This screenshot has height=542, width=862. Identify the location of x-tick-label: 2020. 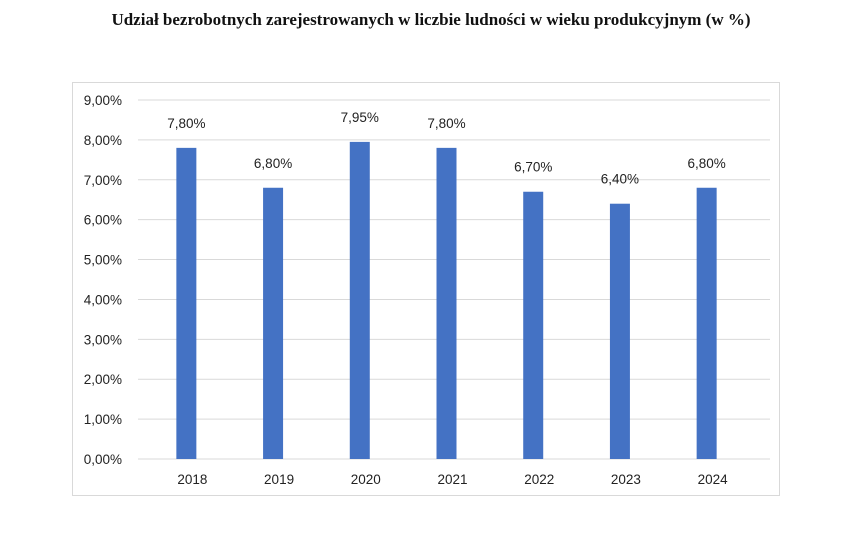
(366, 479).